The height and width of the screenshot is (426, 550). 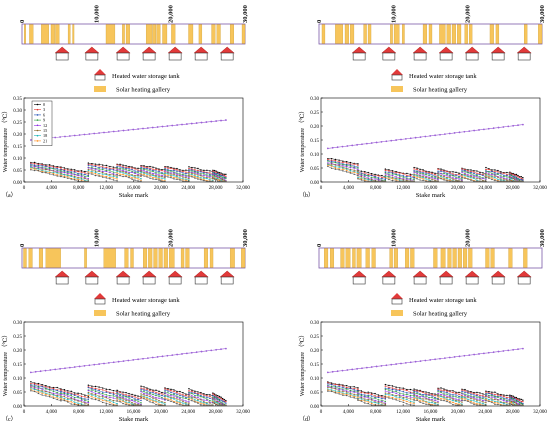 I want to click on strip-tick-label: 10,000, so click(x=393, y=238).